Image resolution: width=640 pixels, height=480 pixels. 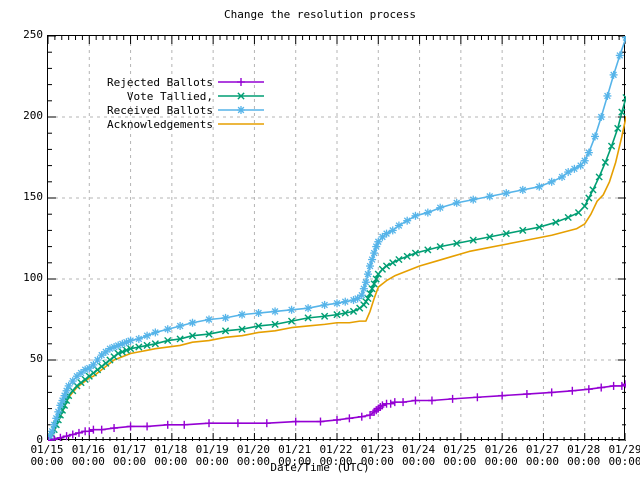 I want to click on legend-item-acknowledgements: Acknowledgements, so click(x=182, y=124).